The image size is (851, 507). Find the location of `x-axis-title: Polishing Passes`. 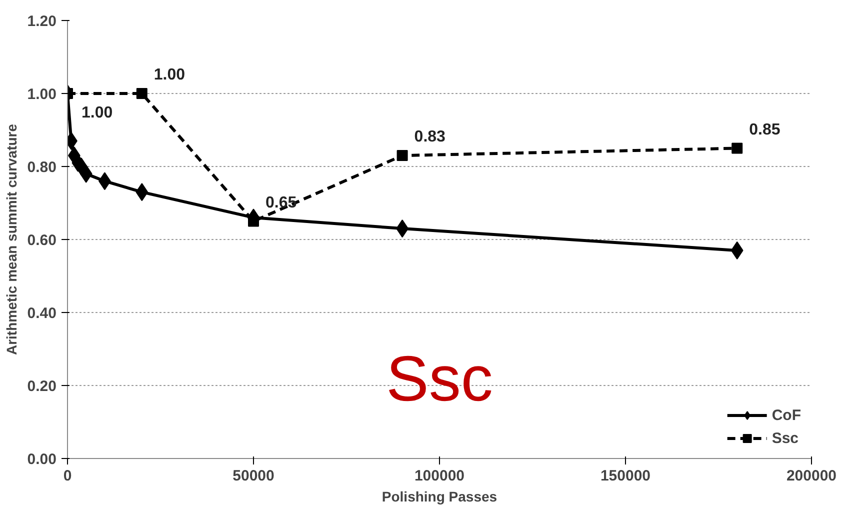

x-axis-title: Polishing Passes is located at coordinates (440, 496).